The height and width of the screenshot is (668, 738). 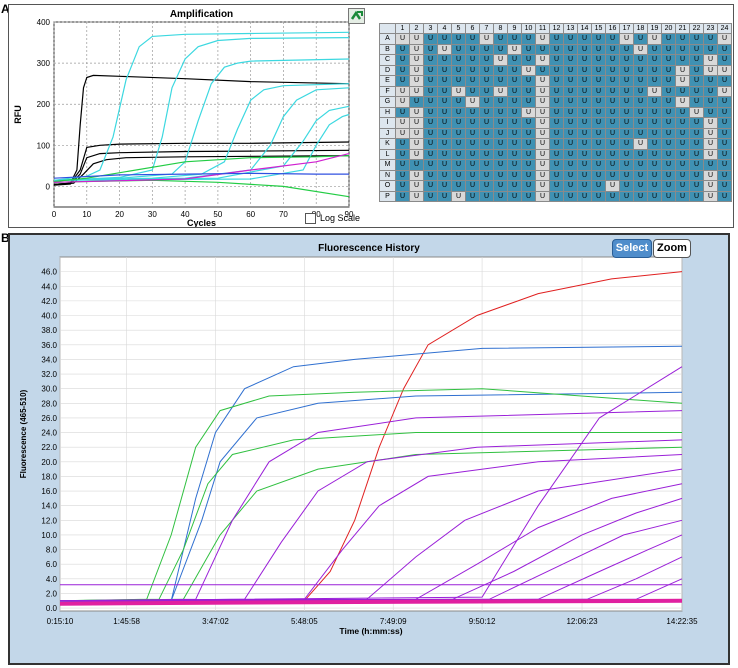 I want to click on y-tick-label: 44.0, so click(x=49, y=286).